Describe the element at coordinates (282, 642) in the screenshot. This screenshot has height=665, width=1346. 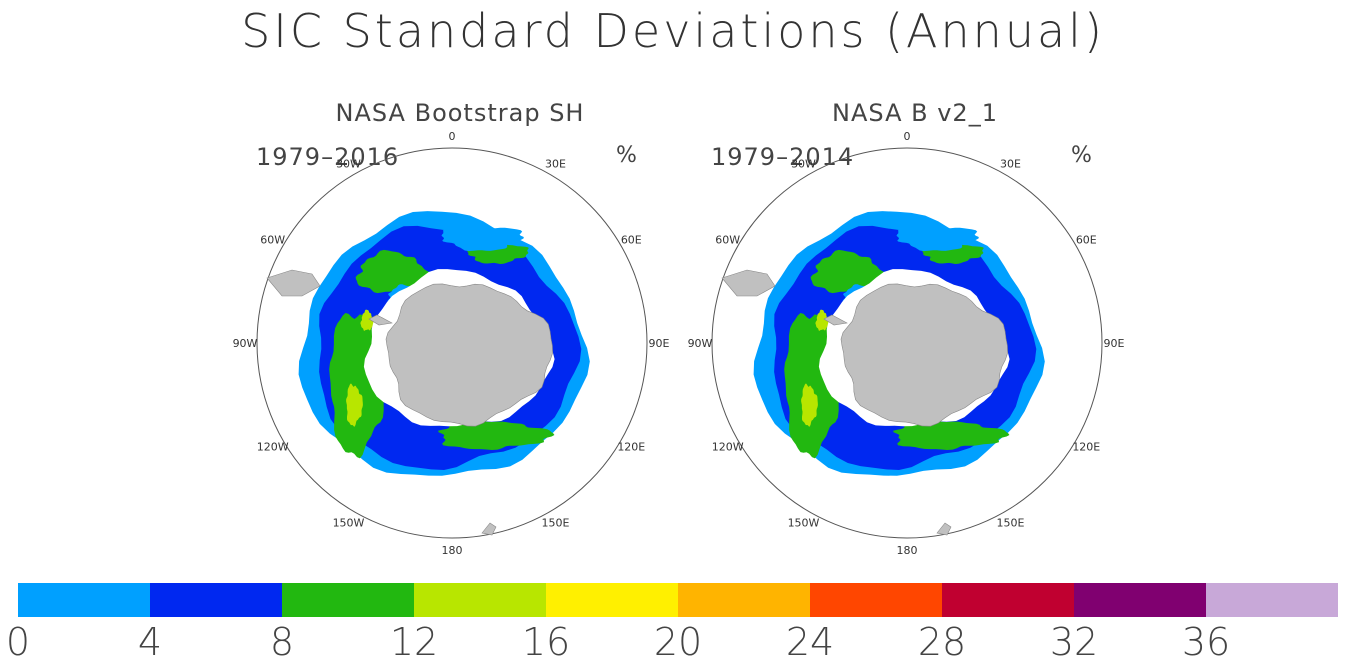
I see `colorbar-tick-label: 8` at that location.